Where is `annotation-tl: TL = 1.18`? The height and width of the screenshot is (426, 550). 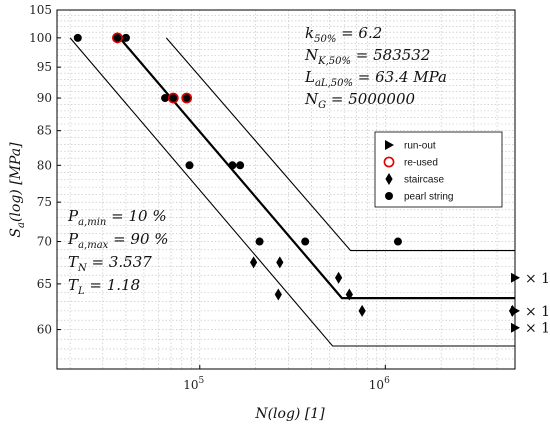 annotation-tl: TL = 1.18 is located at coordinates (104, 286).